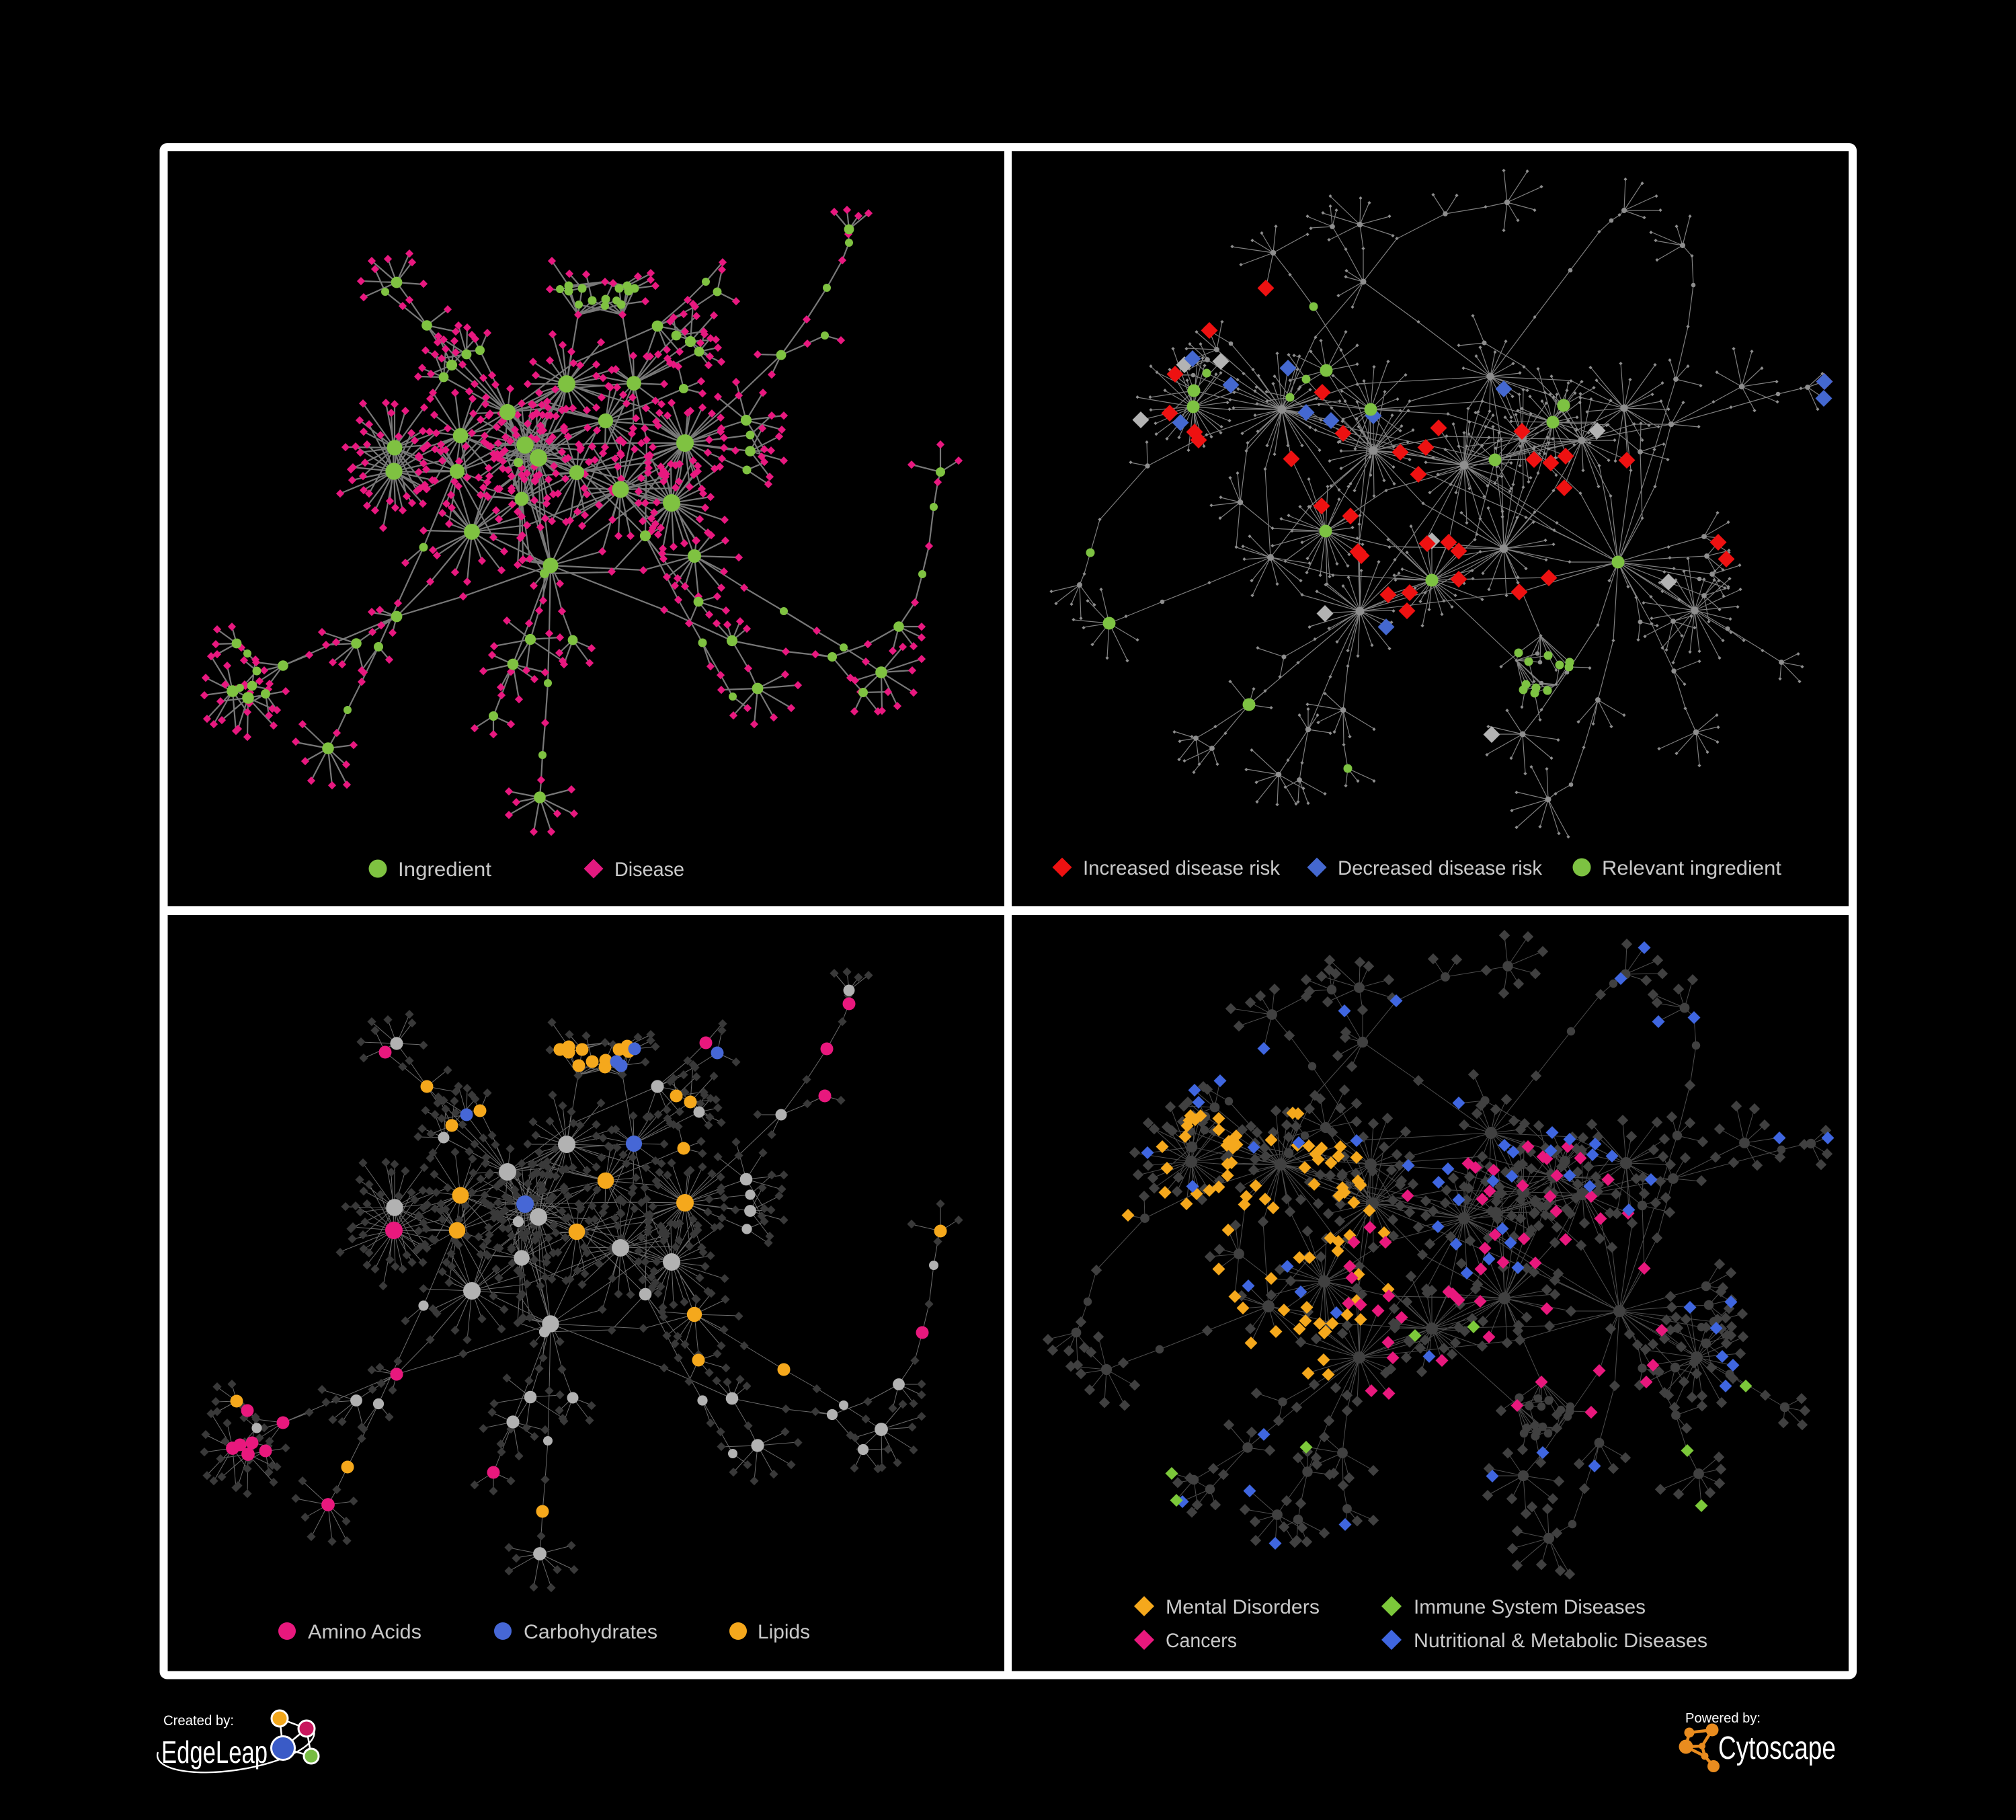 This screenshot has height=1820, width=2016. I want to click on svg-text: Ingredient, so click(445, 870).